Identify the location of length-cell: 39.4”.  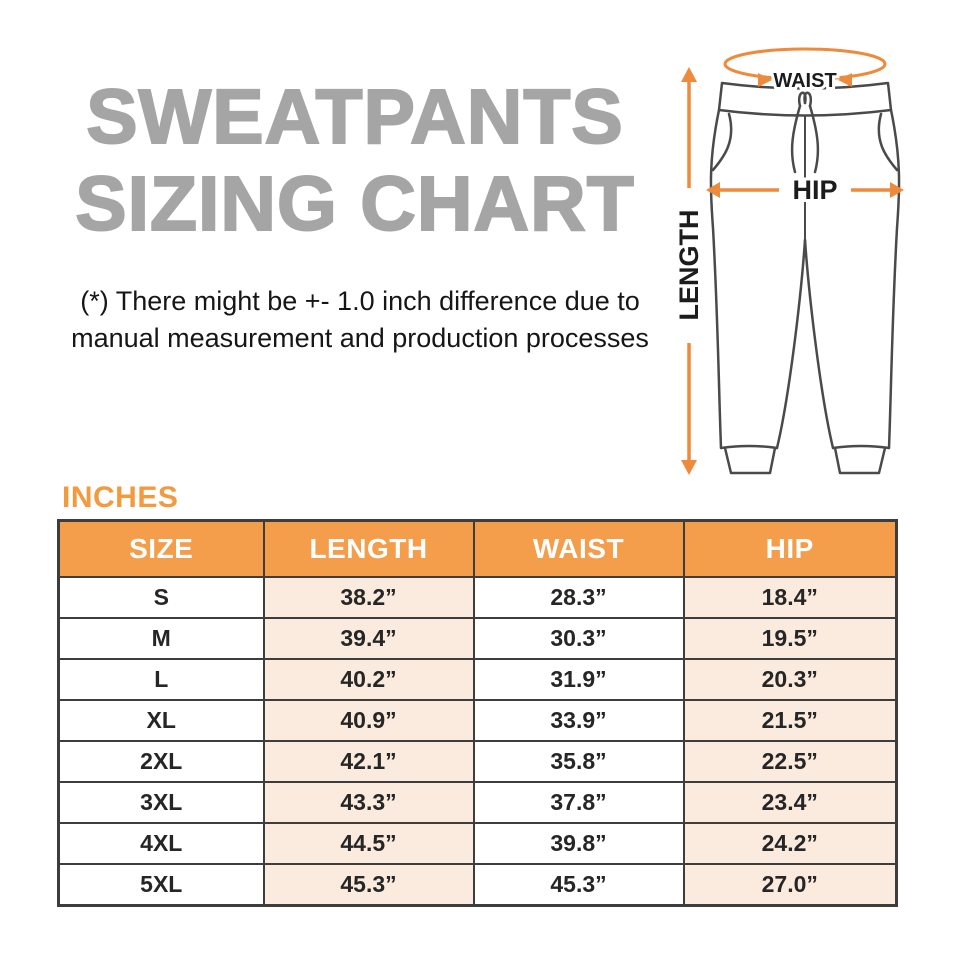
(368, 638).